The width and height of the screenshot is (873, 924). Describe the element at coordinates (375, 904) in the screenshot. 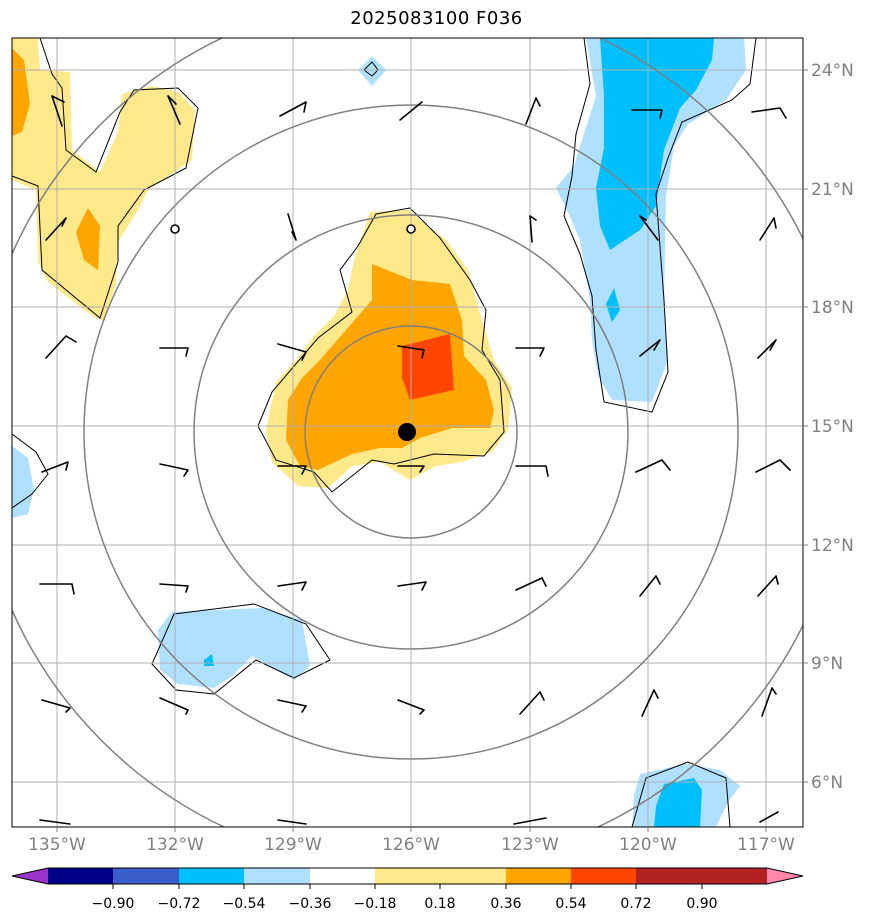

I see `colorbar-tick-label: −0.18` at that location.